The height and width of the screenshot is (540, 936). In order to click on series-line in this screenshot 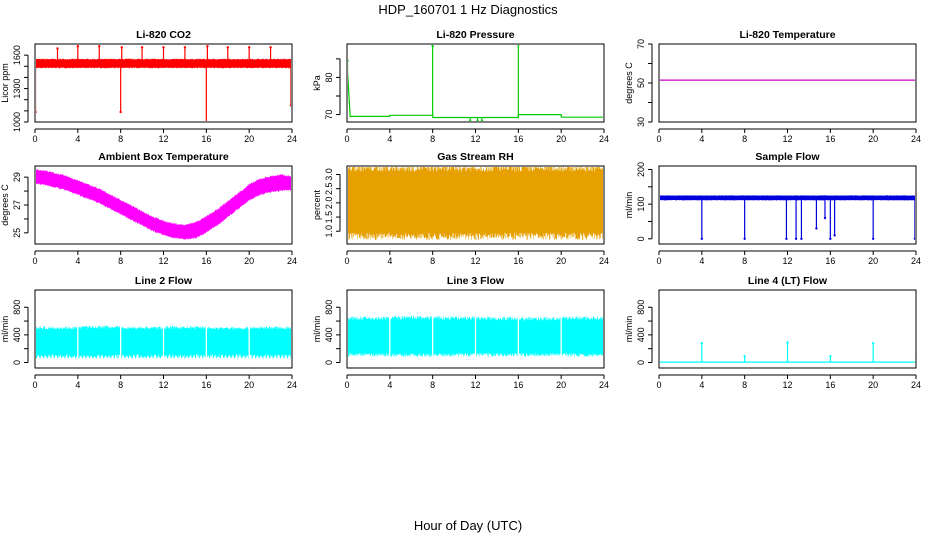, I will do `click(475, 94)`.